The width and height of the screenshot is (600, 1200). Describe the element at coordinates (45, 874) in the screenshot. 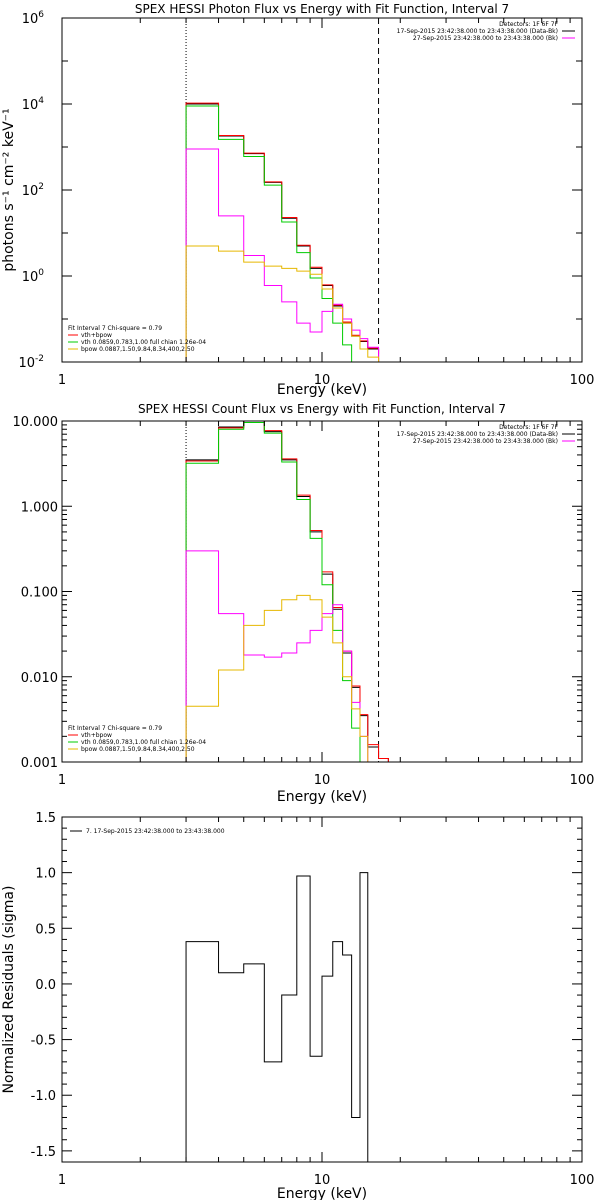

I see `y-tick-label: 1.0` at that location.